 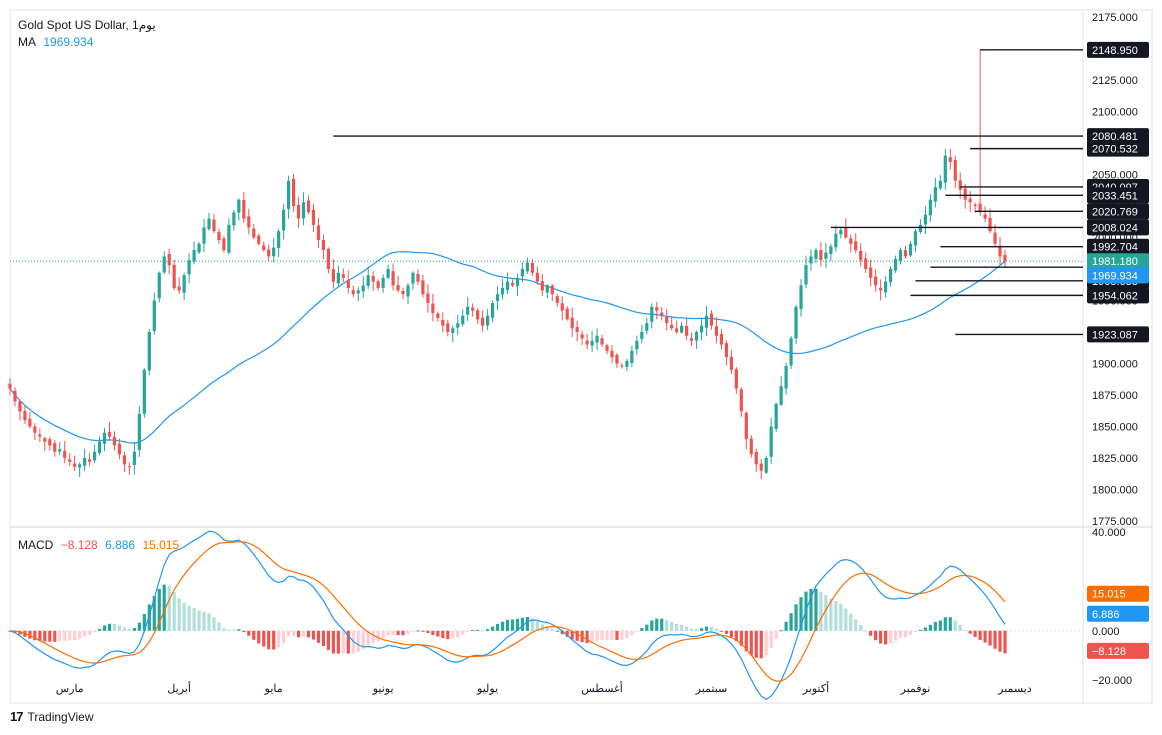 What do you see at coordinates (89, 25) in the screenshot?
I see `symbol-legend: Gold Spot US Dollar, 1يوم` at bounding box center [89, 25].